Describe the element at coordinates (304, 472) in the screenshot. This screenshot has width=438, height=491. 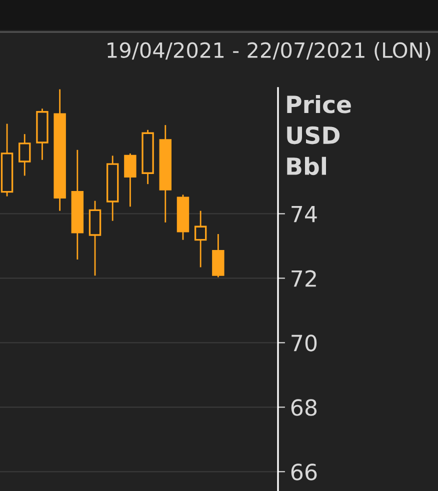
I see `y-tick-label: 66` at that location.